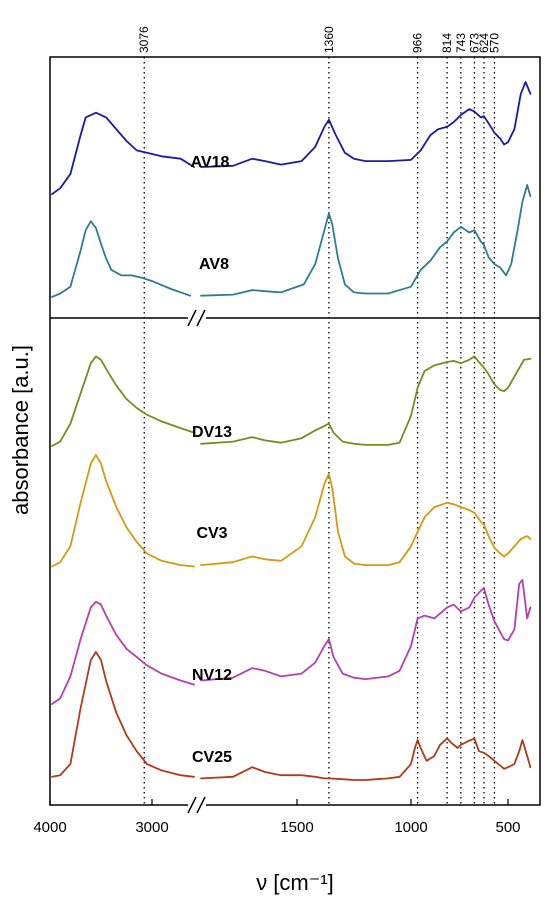 This screenshot has width=550, height=909. Describe the element at coordinates (410, 827) in the screenshot. I see `x-tick-label: 1000` at that location.